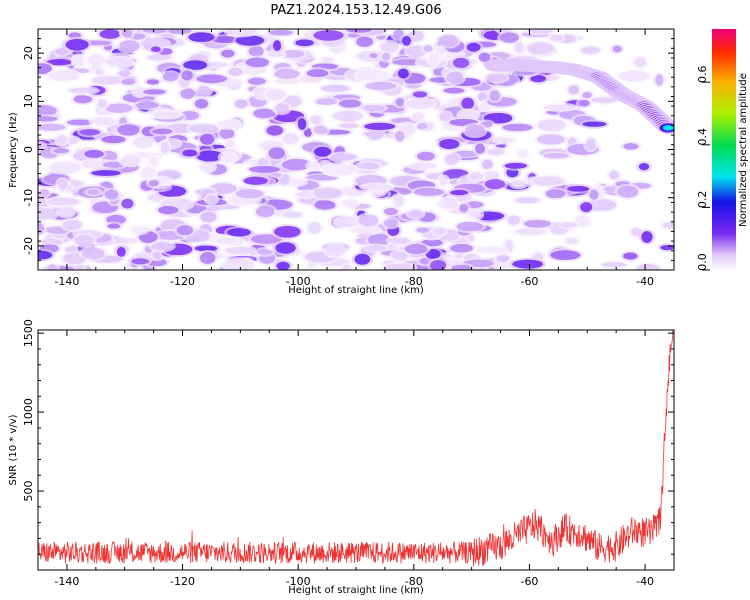 Image resolution: width=750 pixels, height=600 pixels. I want to click on spectrogram-x-tick-label: -120, so click(182, 281).